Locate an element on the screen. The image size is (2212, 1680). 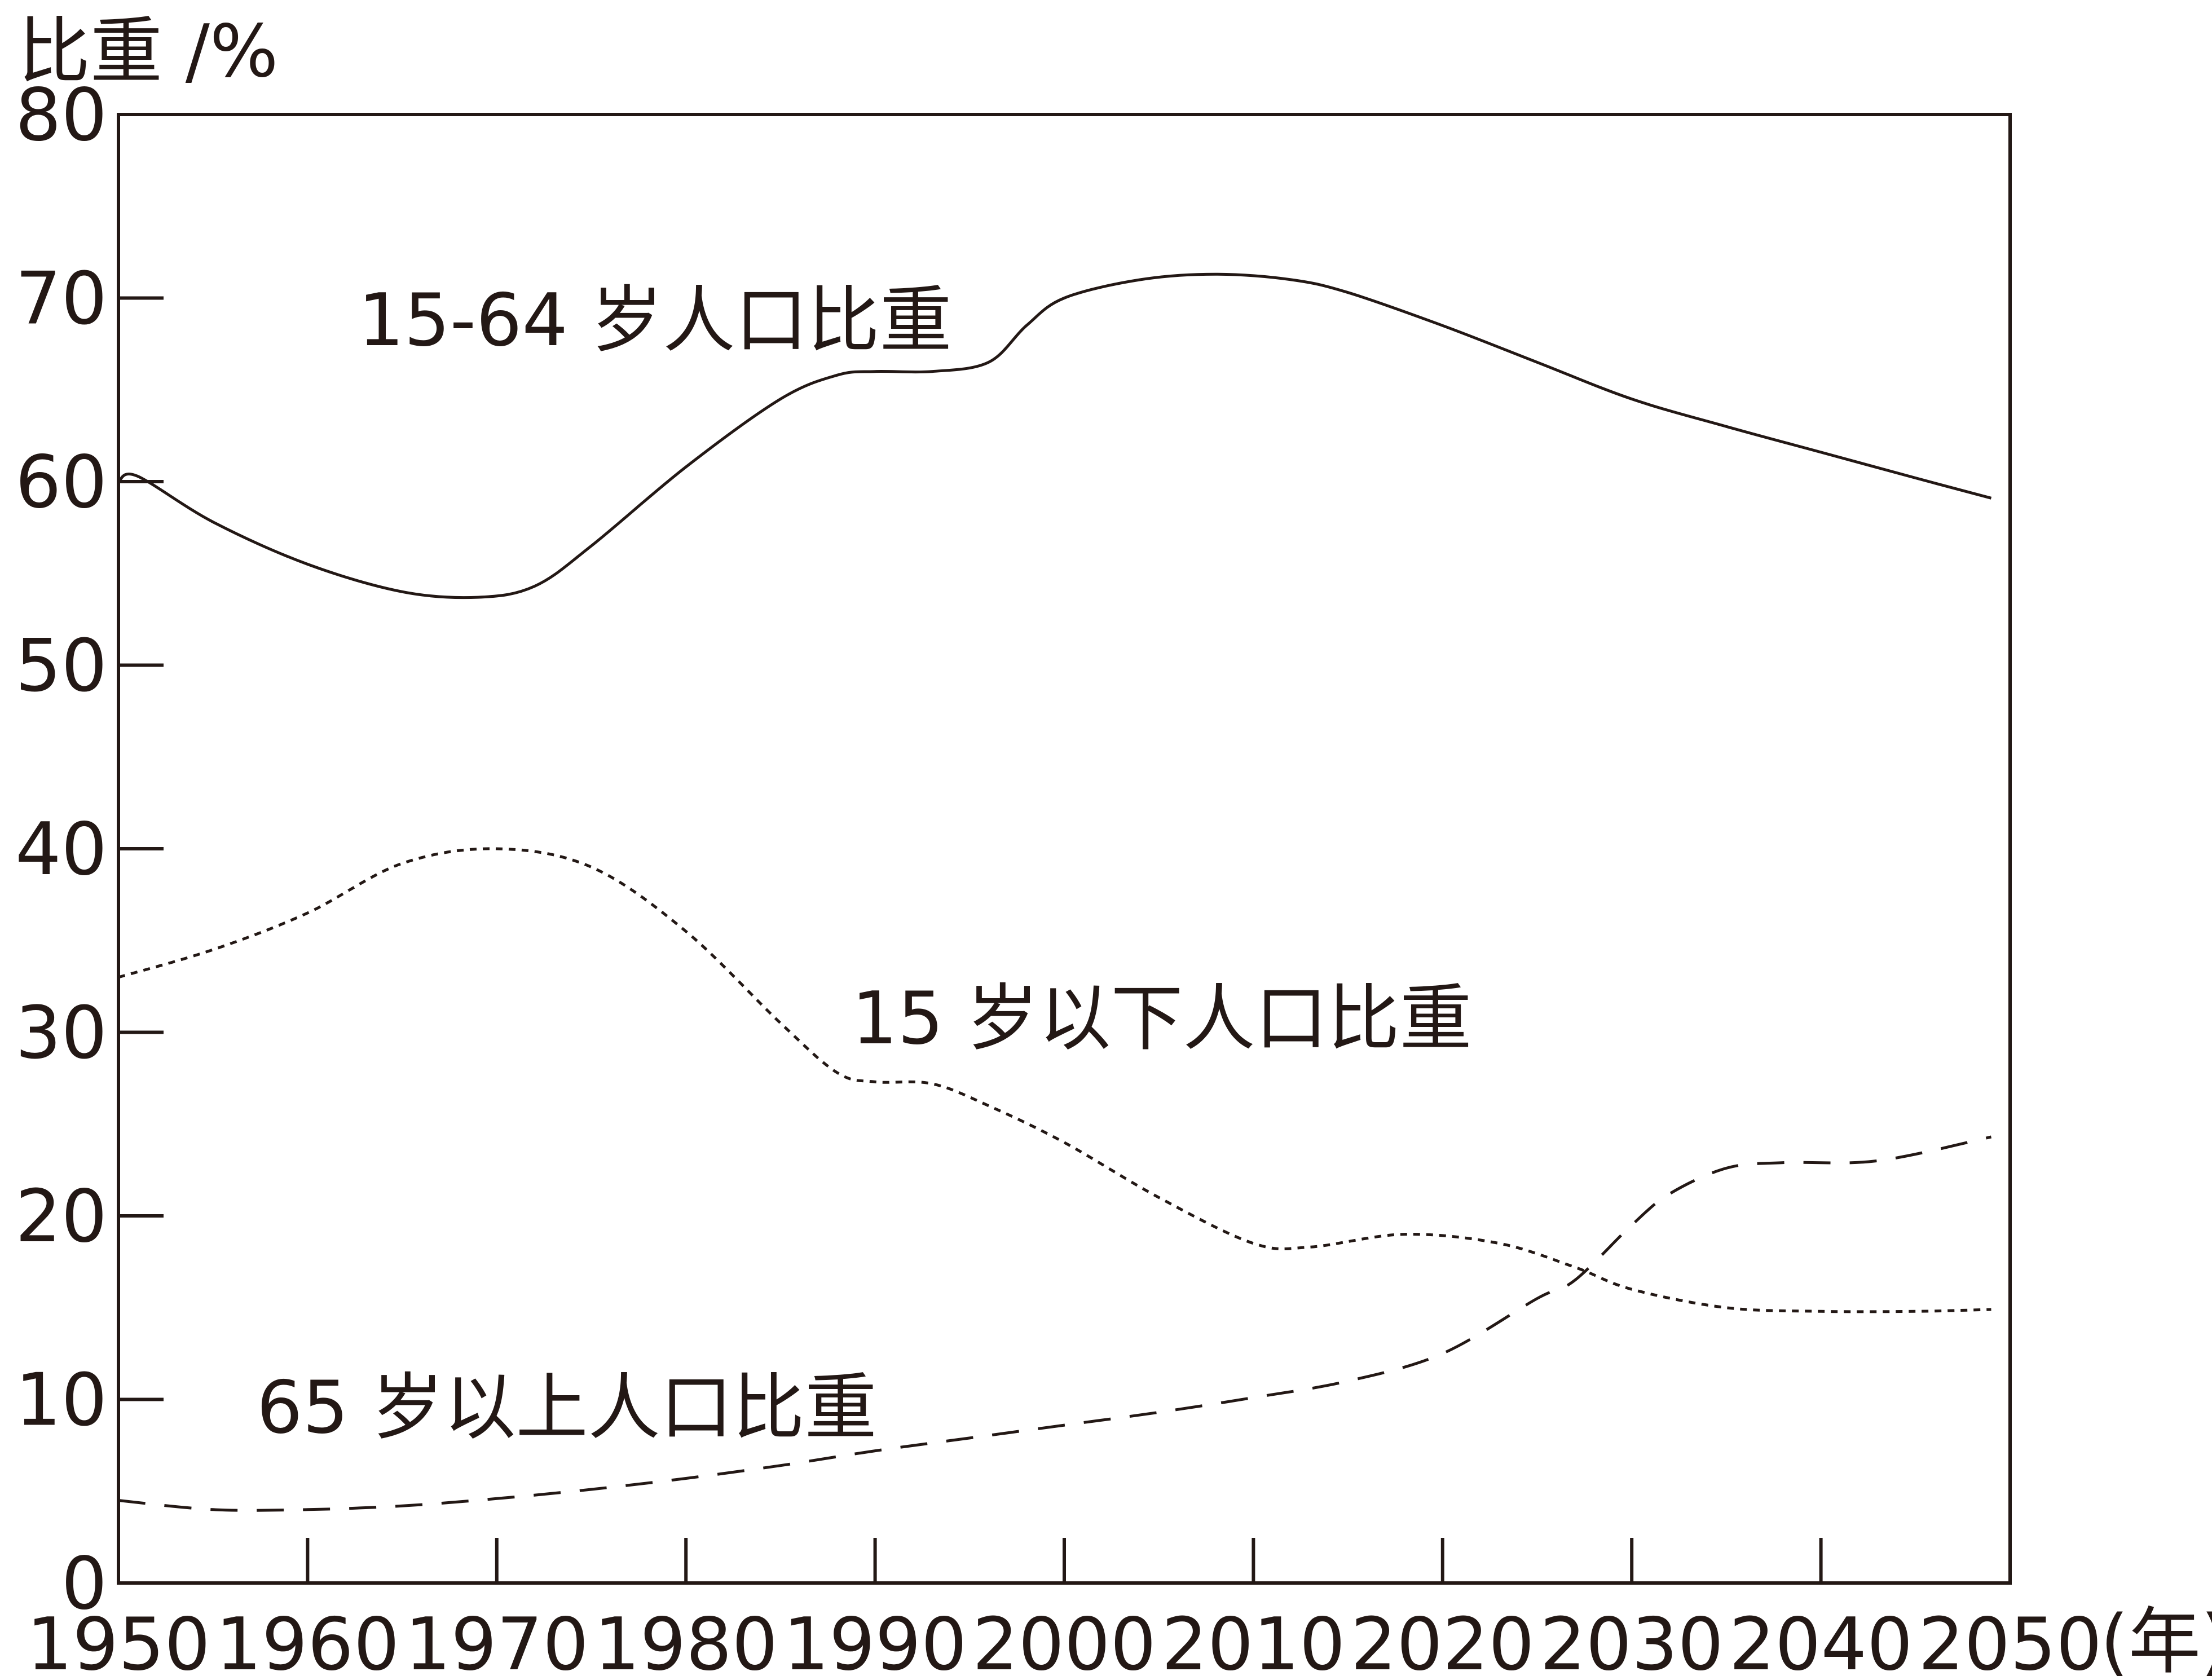
y-axis-title: 比重 /% is located at coordinates (148, 52).